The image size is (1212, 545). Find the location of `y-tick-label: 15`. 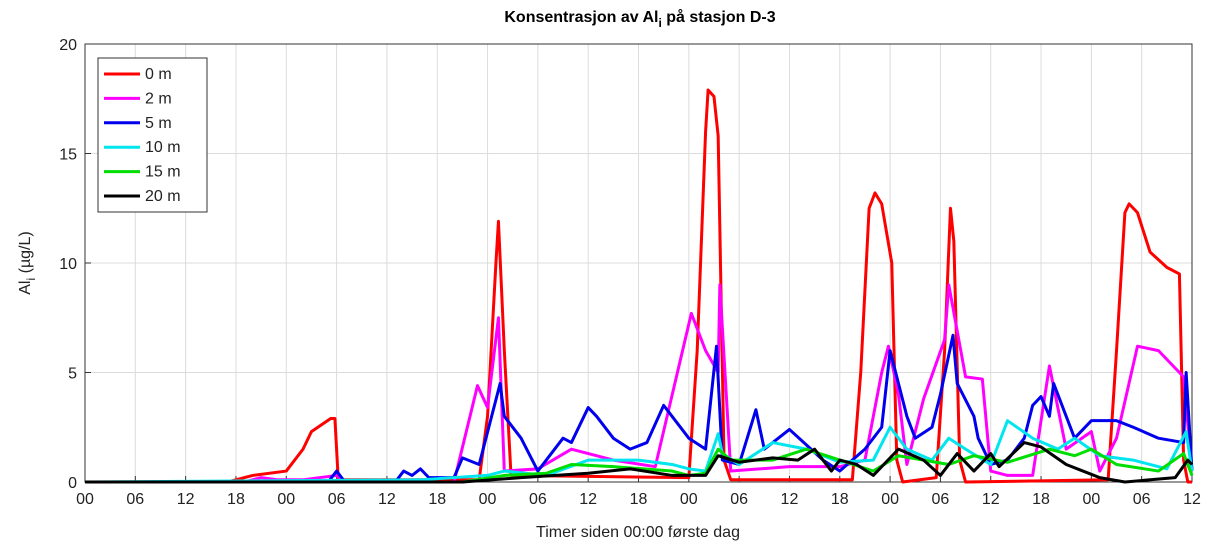

y-tick-label: 15 is located at coordinates (68, 155).